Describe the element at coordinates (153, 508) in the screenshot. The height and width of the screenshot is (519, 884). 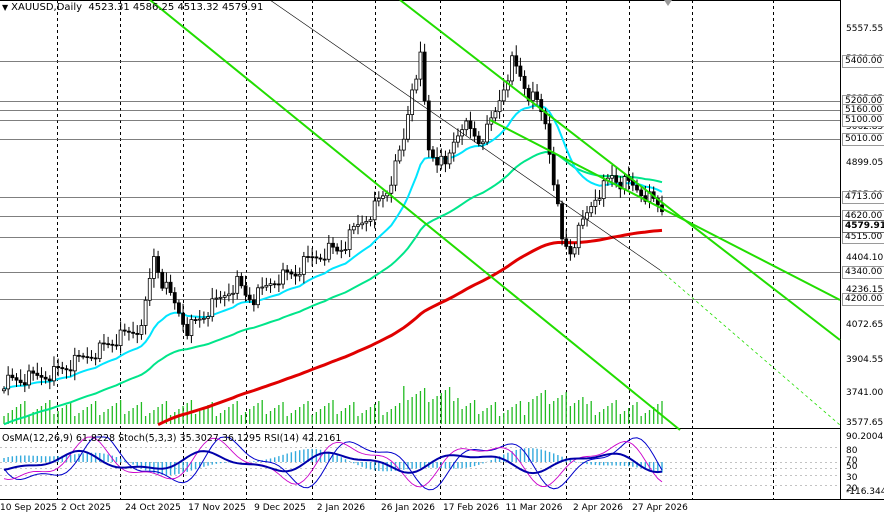
I see `date-label: 24 Oct 2025` at that location.